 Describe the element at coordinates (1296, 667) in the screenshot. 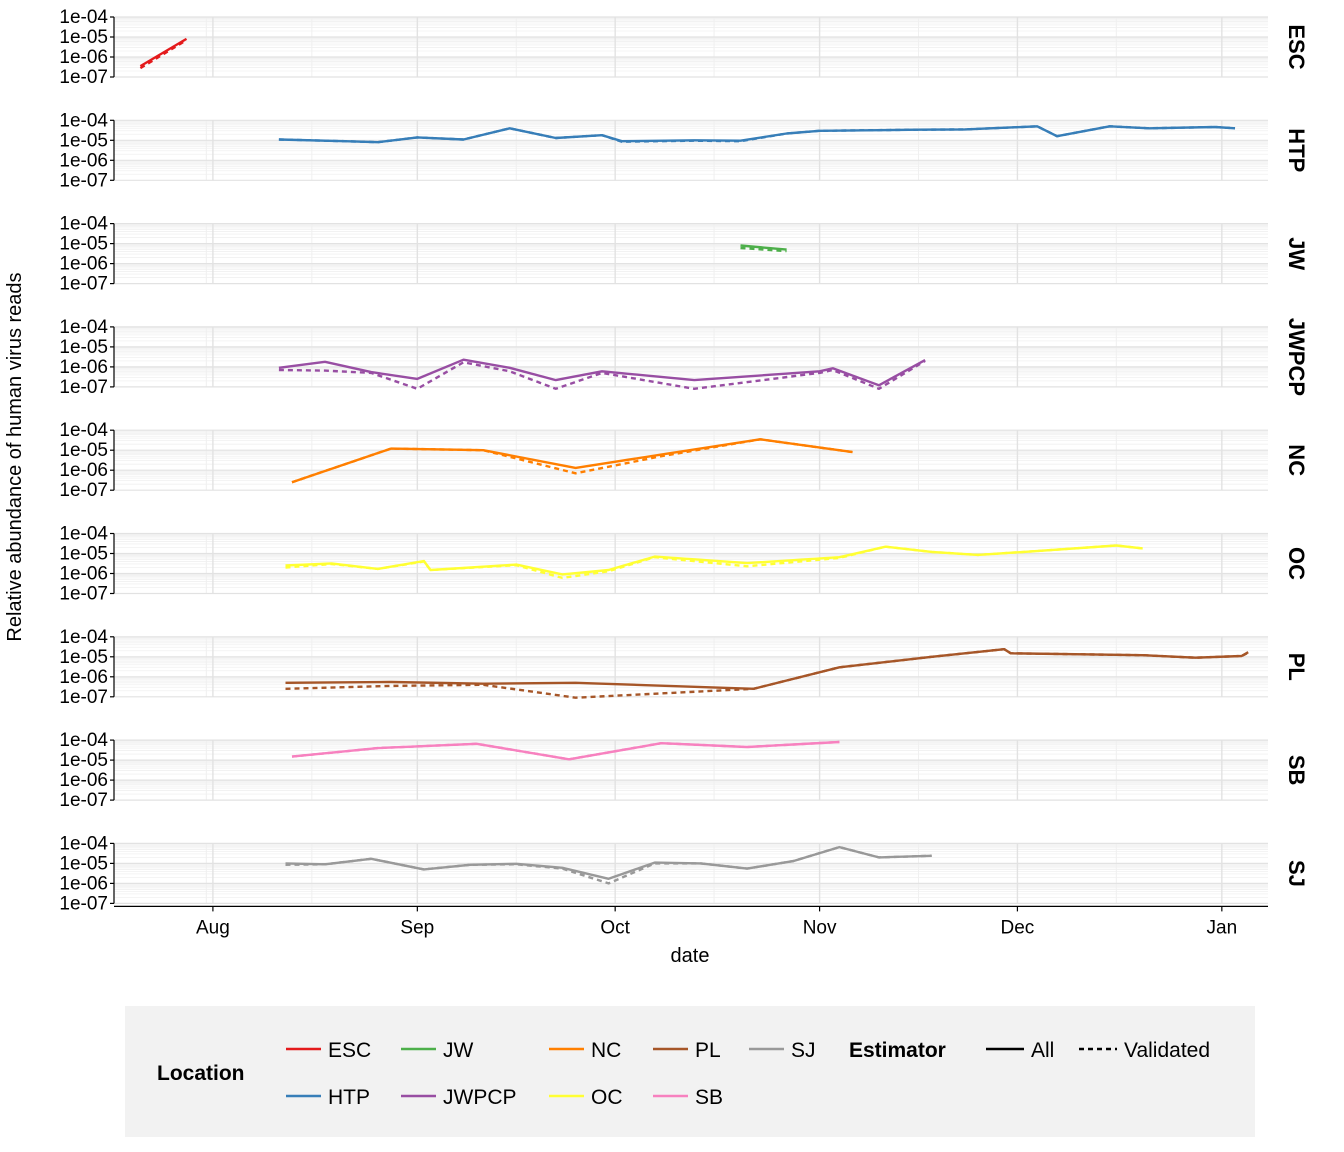

I see `strip-label-pl: PL` at that location.